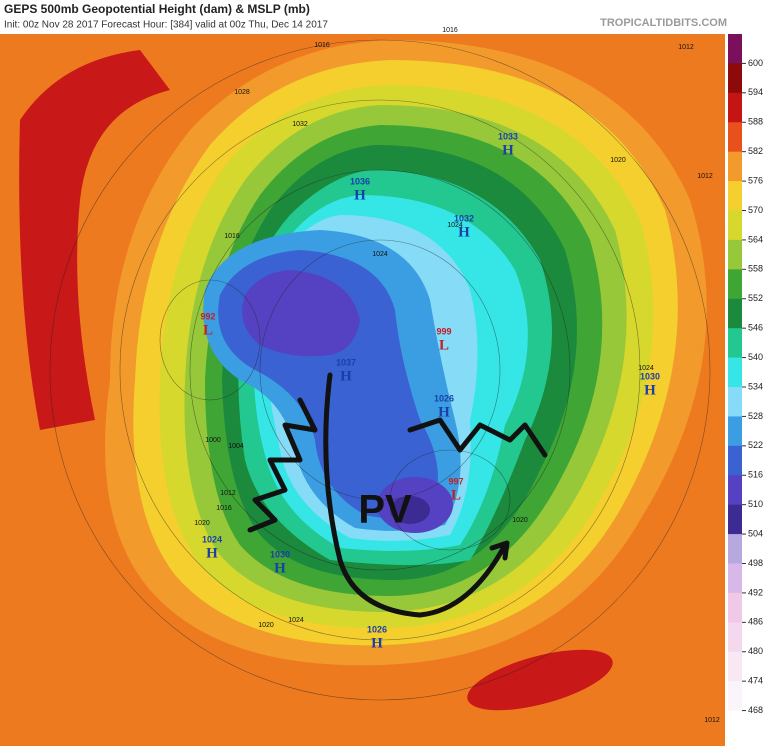 This screenshot has width=768, height=755. What do you see at coordinates (755, 533) in the screenshot?
I see `colorbar-label: 504` at bounding box center [755, 533].